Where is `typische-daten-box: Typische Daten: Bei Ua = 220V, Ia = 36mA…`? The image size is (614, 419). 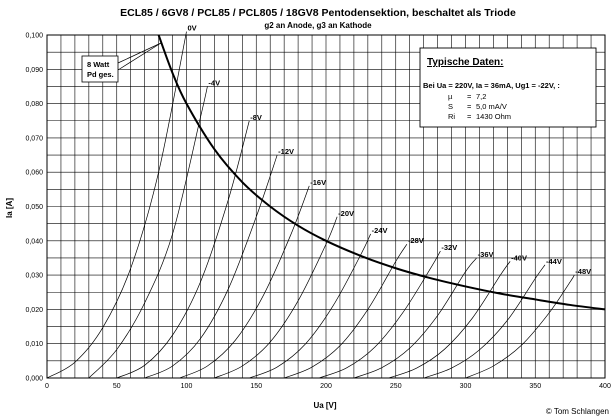
typische-daten-box: Typische Daten: Bei Ua = 220V, Ia = 36mA… is located at coordinates (508, 87).